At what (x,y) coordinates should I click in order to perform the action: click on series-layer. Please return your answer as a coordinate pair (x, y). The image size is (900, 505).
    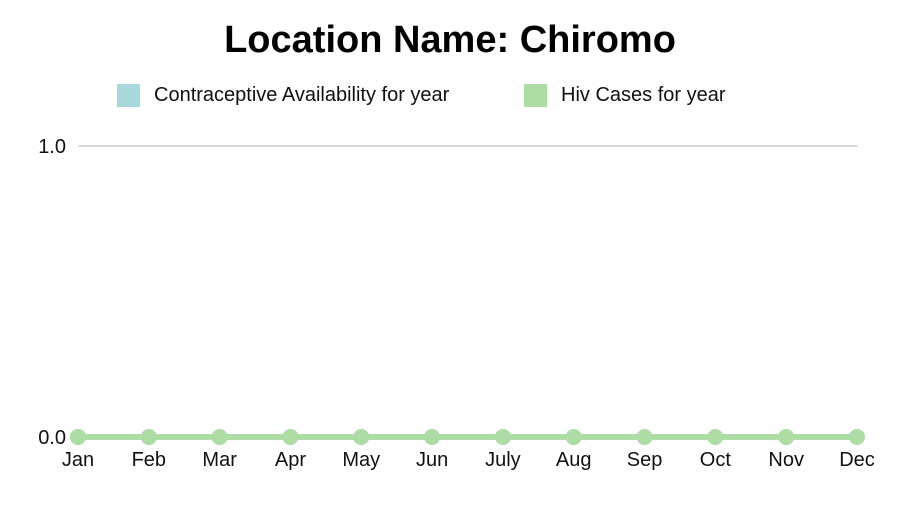
    Looking at the image, I should click on (467, 437).